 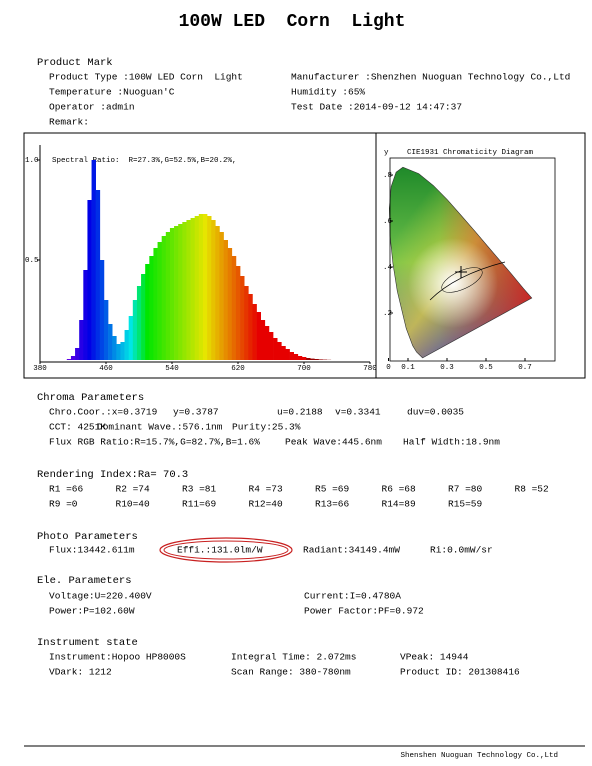 What do you see at coordinates (435, 412) in the screenshot?
I see `parameter: duv=0.0035` at bounding box center [435, 412].